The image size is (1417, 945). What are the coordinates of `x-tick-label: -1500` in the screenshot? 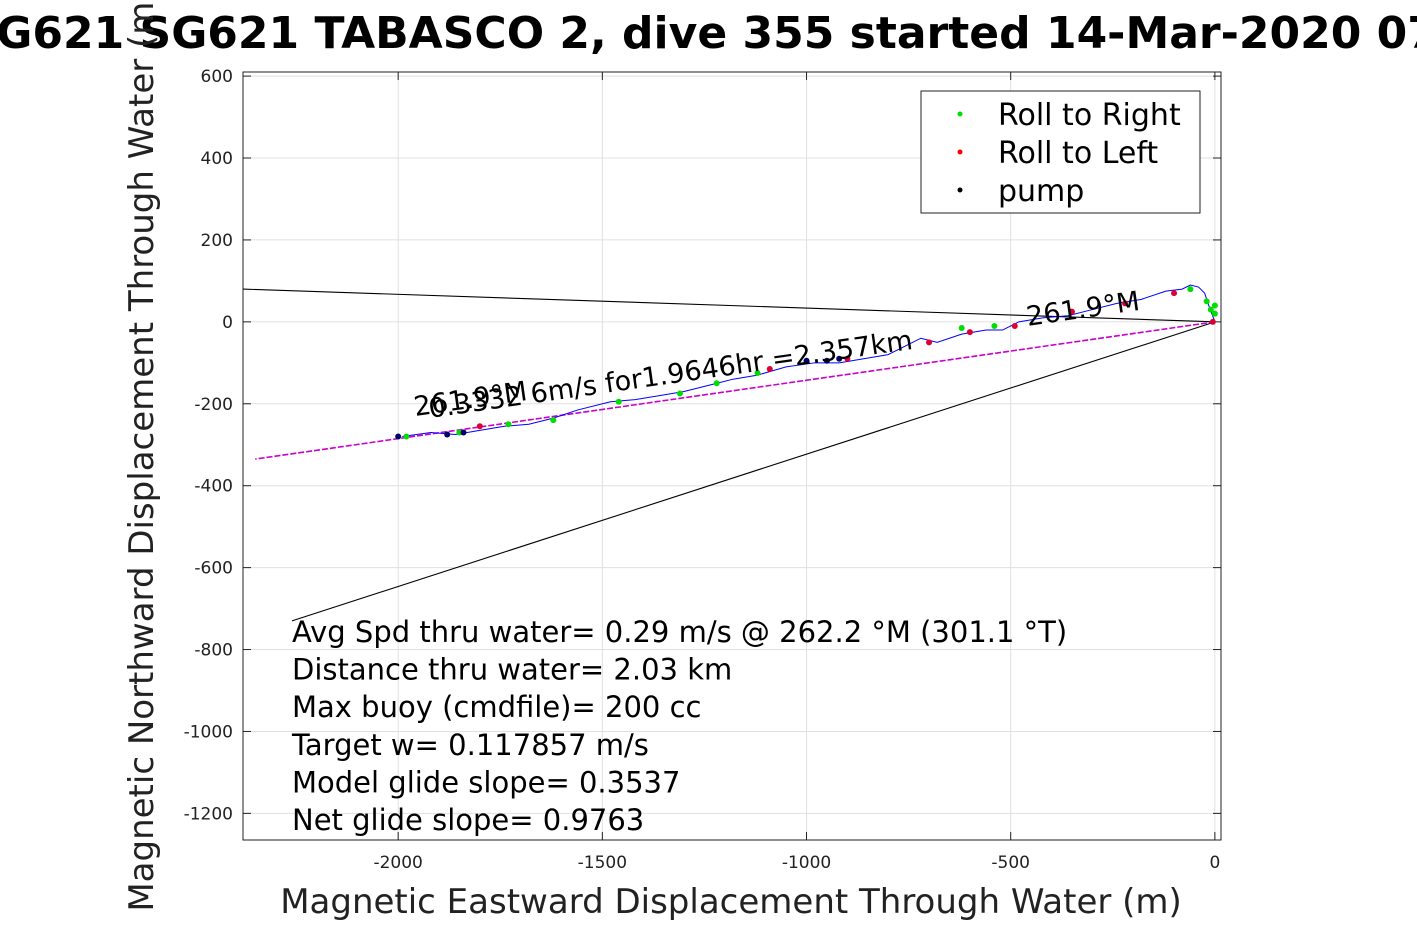 It's located at (602, 863).